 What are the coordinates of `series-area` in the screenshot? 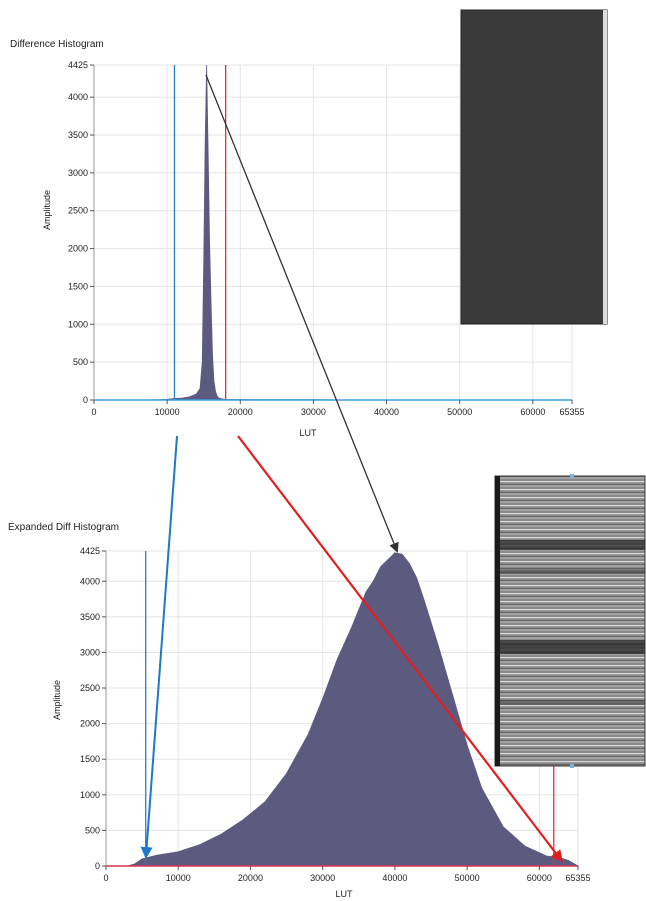 It's located at (247, 232).